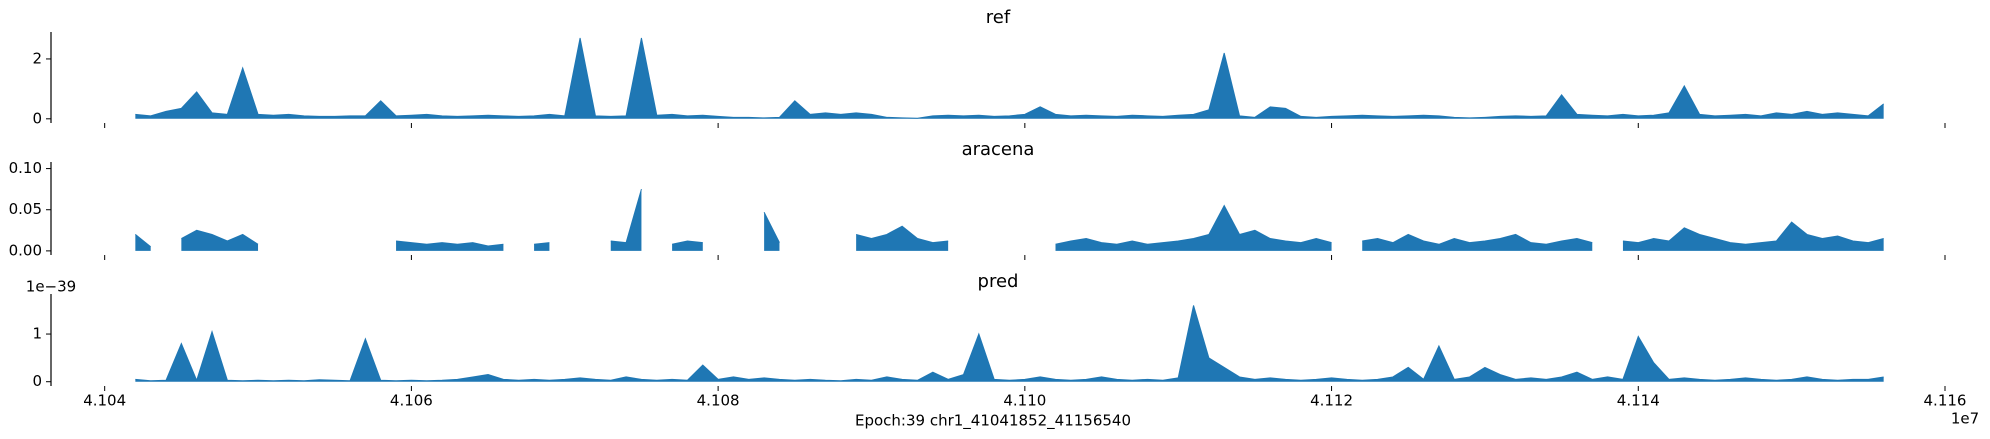 This screenshot has width=1990, height=439. What do you see at coordinates (1331, 401) in the screenshot?
I see `x-tick-label: 4.112` at bounding box center [1331, 401].